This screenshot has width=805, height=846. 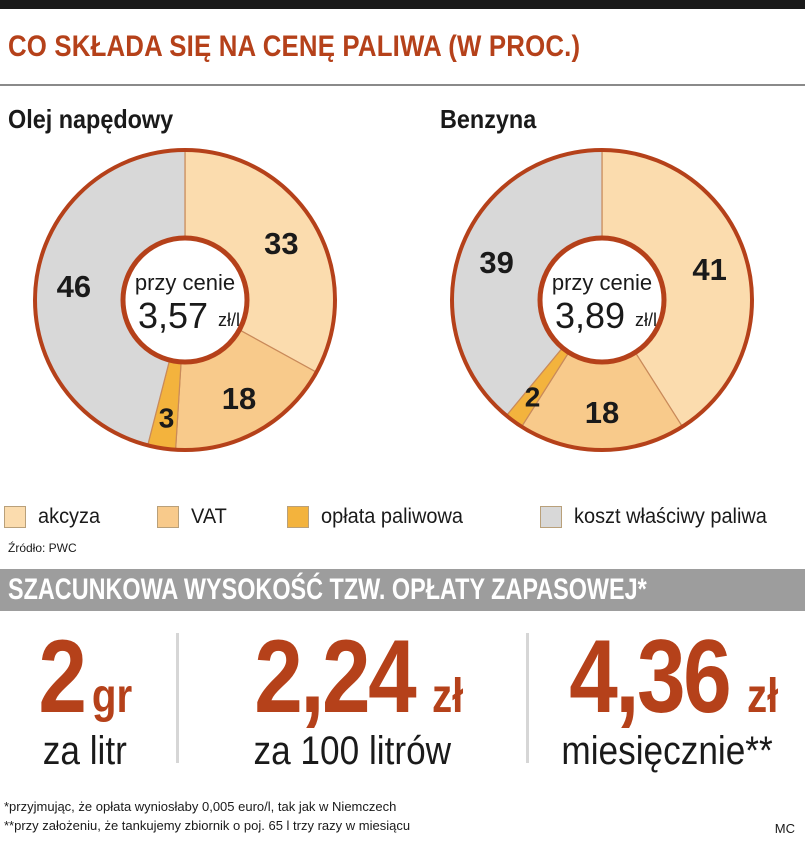 I want to click on slice-label-koszt: 46, so click(x=74, y=286).